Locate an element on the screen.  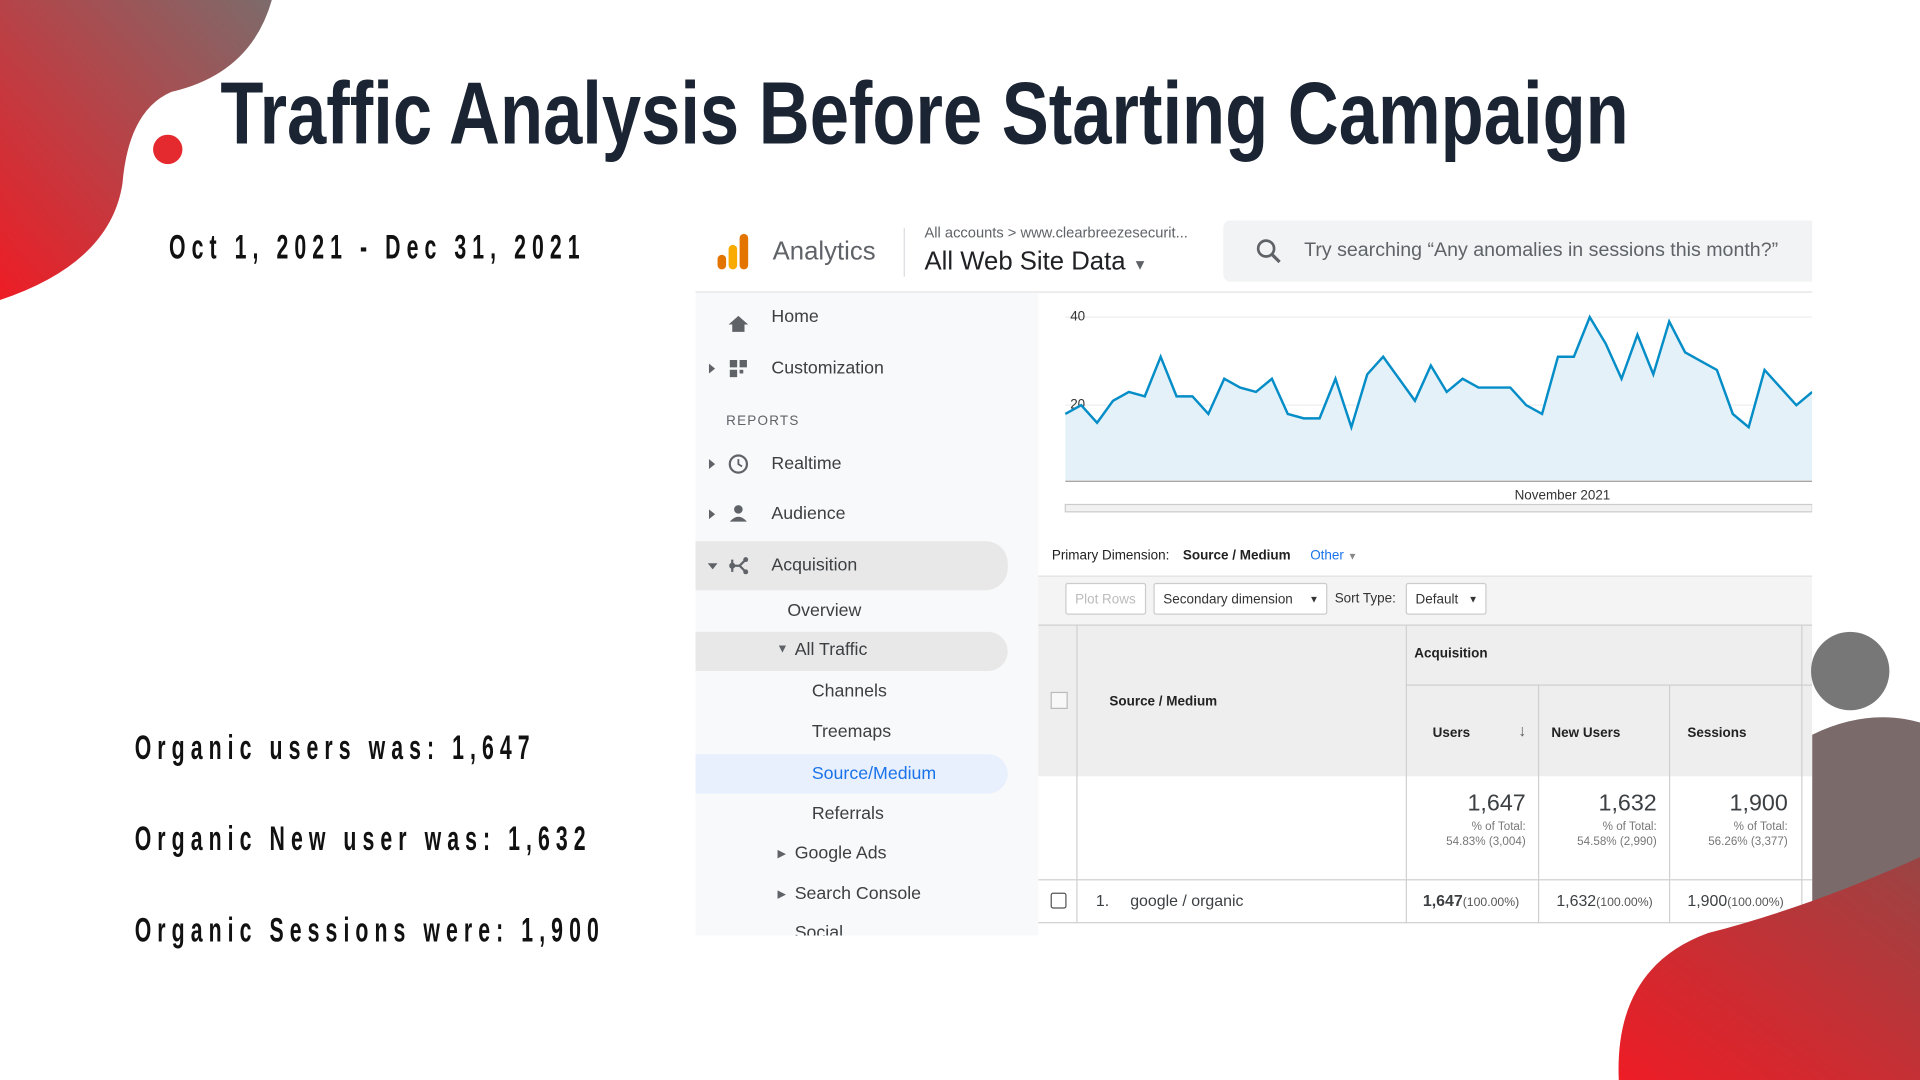
cell-value: 1,647 is located at coordinates (1442, 900).